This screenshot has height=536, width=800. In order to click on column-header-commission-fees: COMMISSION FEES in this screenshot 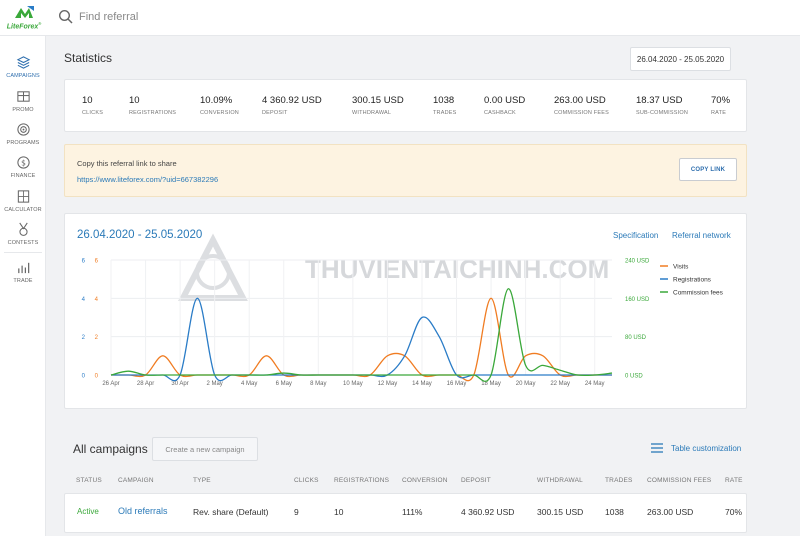, I will do `click(679, 480)`.